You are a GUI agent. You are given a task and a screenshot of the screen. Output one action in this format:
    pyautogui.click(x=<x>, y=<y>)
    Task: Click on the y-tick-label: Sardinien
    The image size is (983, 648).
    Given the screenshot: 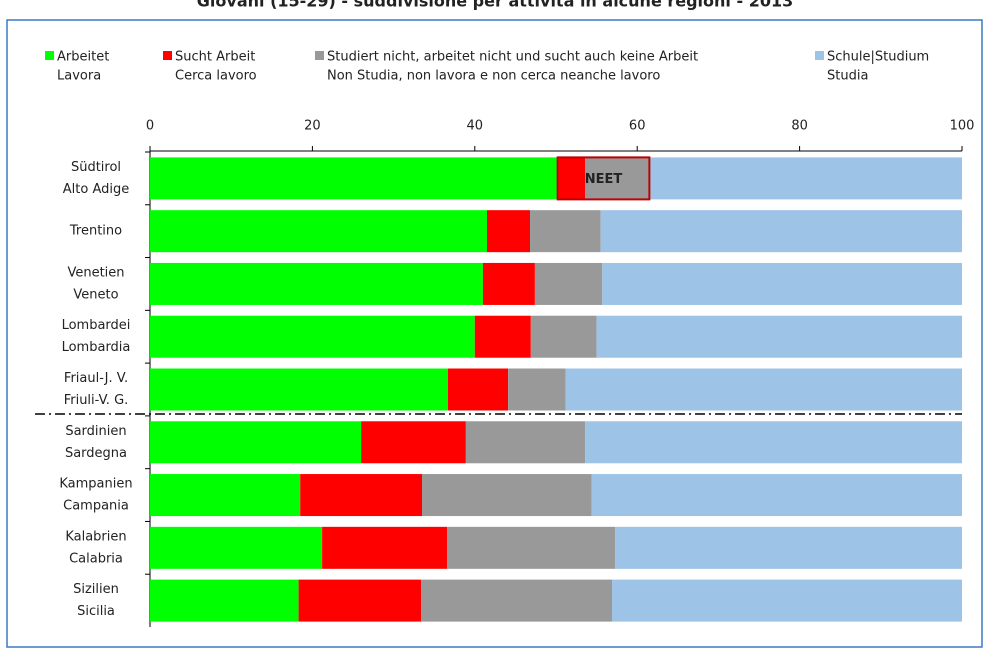 What is the action you would take?
    pyautogui.click(x=95, y=431)
    